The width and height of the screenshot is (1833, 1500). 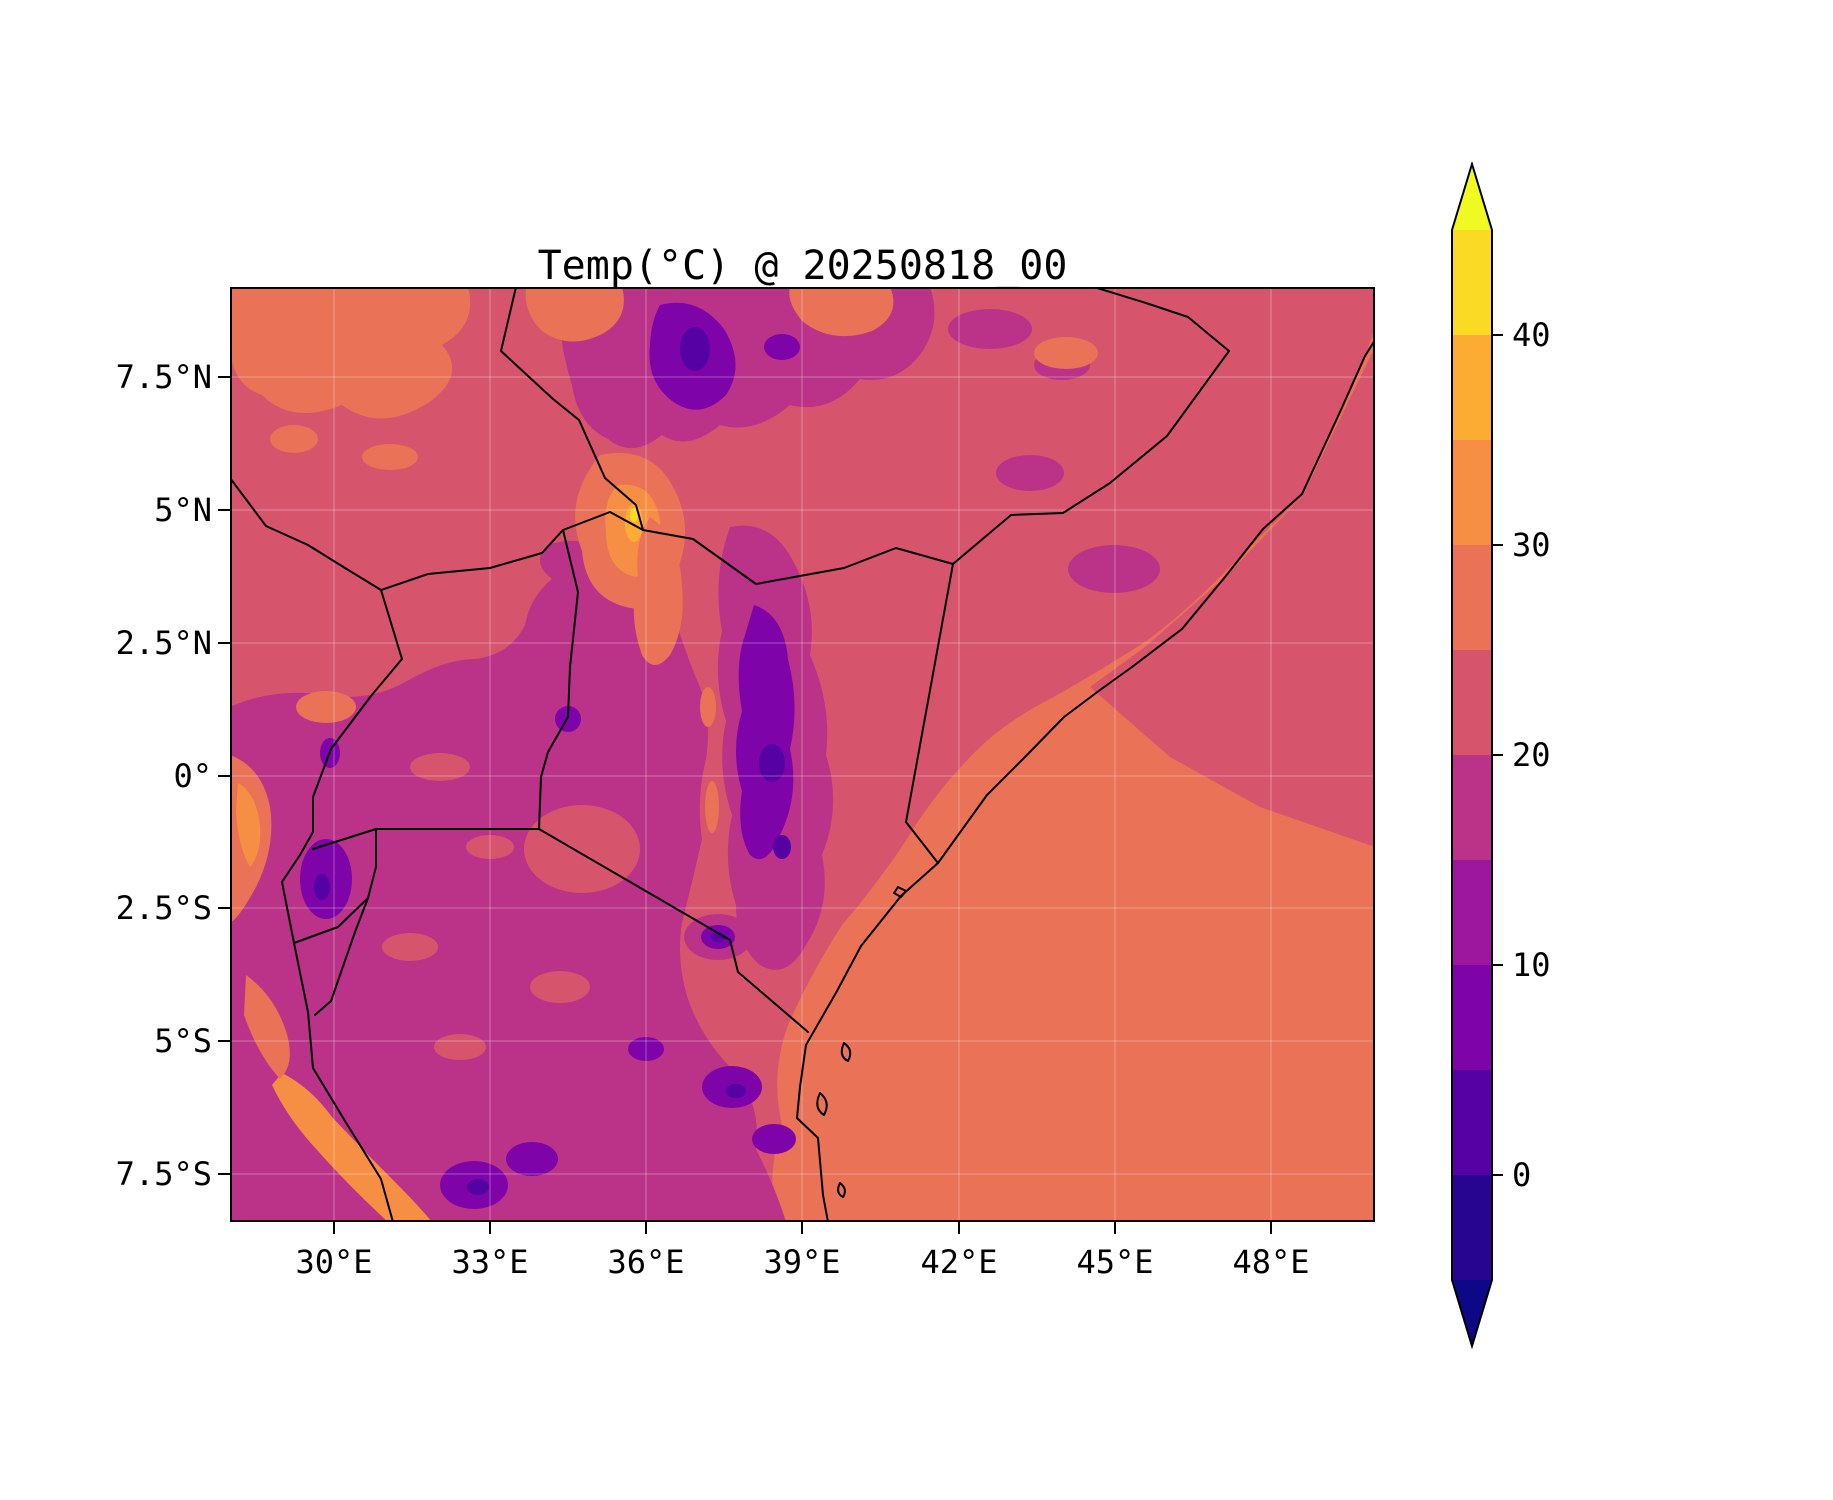 I want to click on temp-hot-afar, so click(x=841, y=312).